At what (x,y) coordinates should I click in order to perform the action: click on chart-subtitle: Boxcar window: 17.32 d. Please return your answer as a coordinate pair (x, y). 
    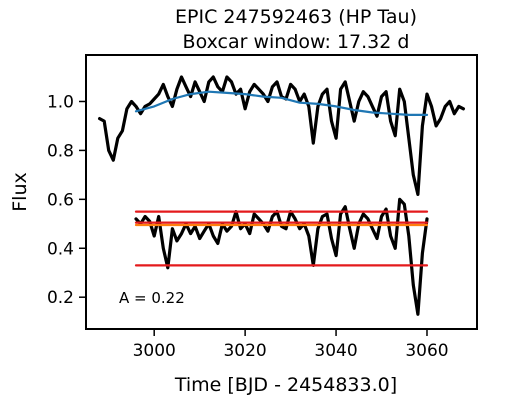
    Looking at the image, I should click on (296, 42).